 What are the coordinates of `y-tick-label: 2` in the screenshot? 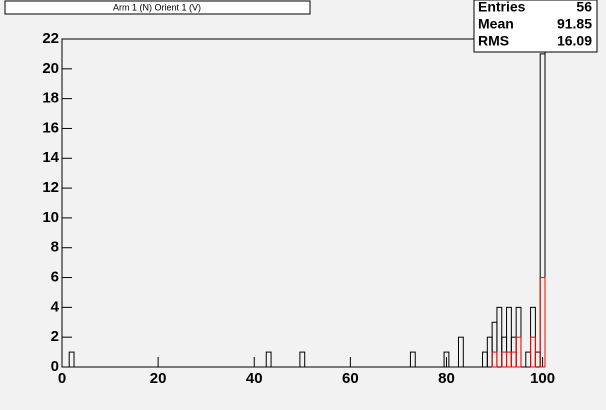 It's located at (55, 336).